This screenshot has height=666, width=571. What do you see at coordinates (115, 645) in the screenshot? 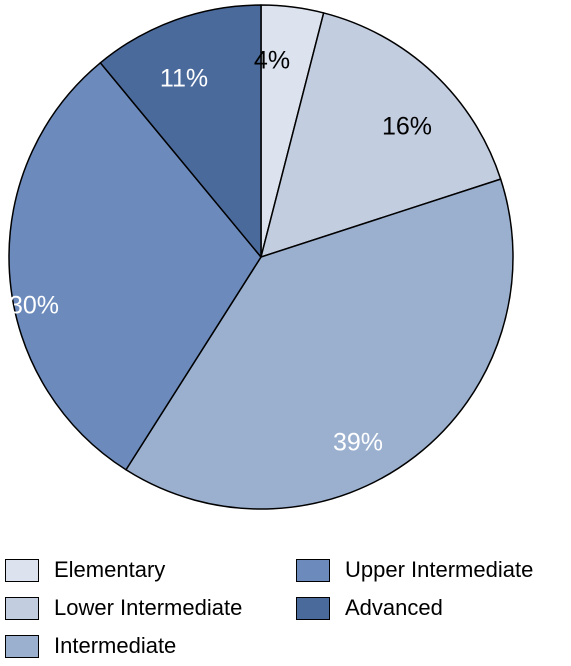
I see `legend-label-intermediate: Intermediate` at bounding box center [115, 645].